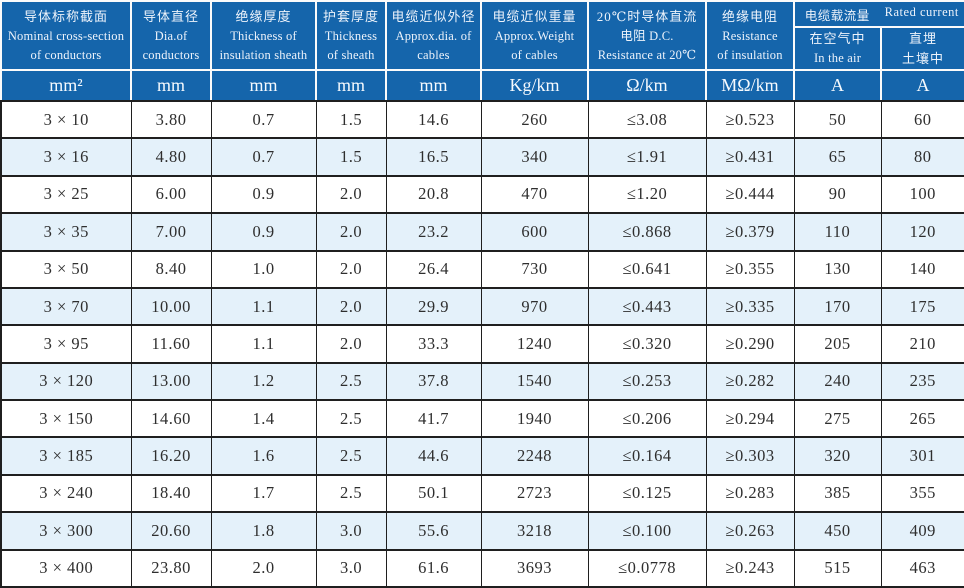 This screenshot has height=588, width=964. Describe the element at coordinates (66, 306) in the screenshot. I see `table-cell: 3 × 70` at that location.